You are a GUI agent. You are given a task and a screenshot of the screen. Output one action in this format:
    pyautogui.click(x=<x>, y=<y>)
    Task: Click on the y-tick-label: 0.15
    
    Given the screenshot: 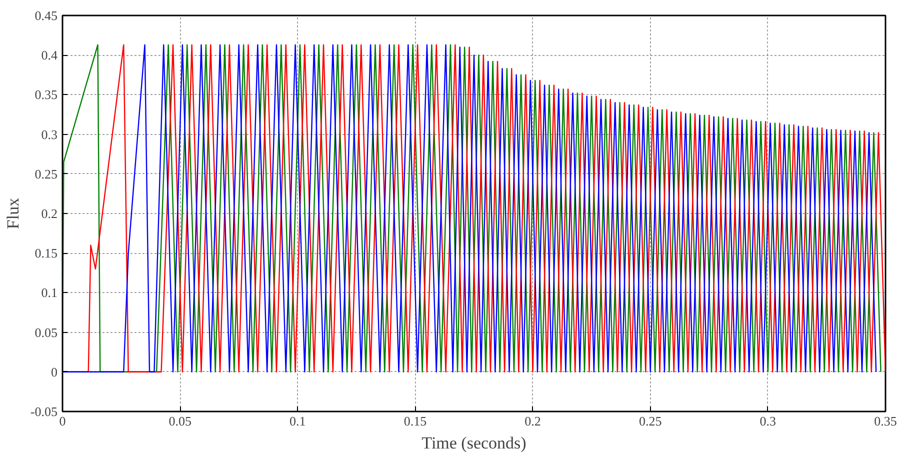 What is the action you would take?
    pyautogui.click(x=46, y=253)
    